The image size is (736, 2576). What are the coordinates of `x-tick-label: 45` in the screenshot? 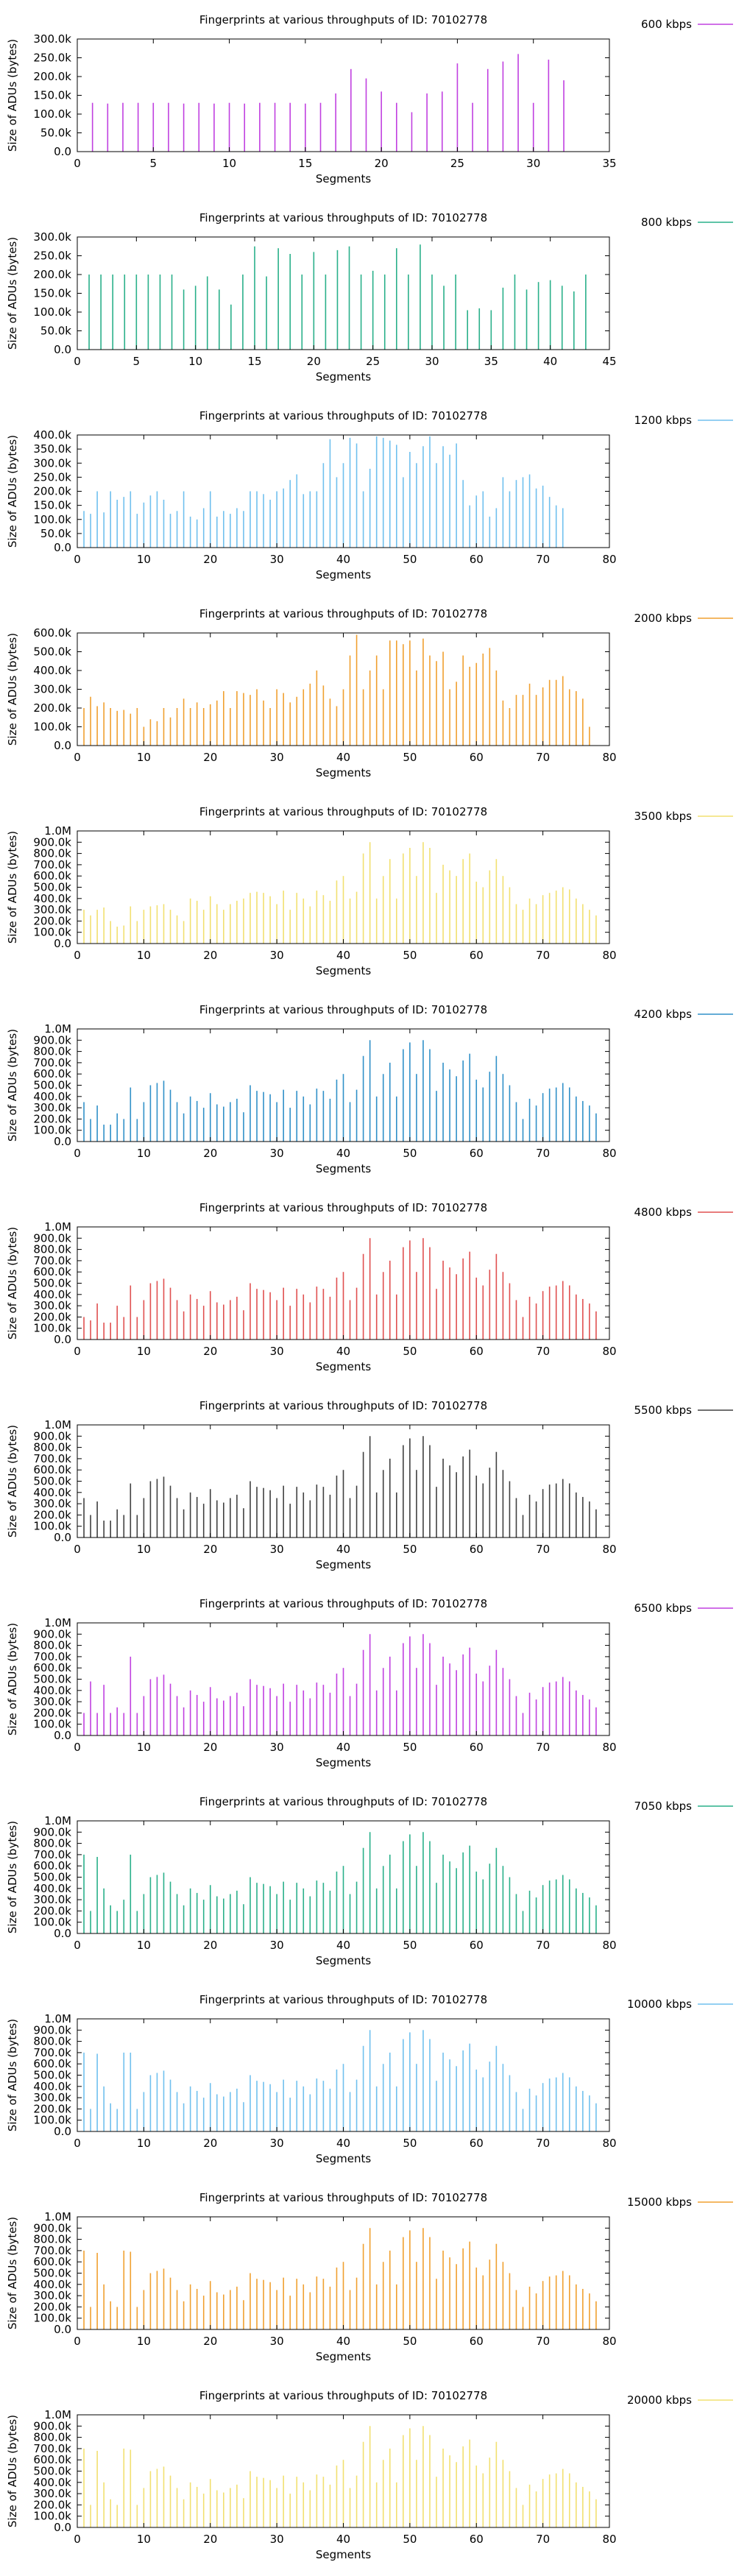 It's located at (609, 361).